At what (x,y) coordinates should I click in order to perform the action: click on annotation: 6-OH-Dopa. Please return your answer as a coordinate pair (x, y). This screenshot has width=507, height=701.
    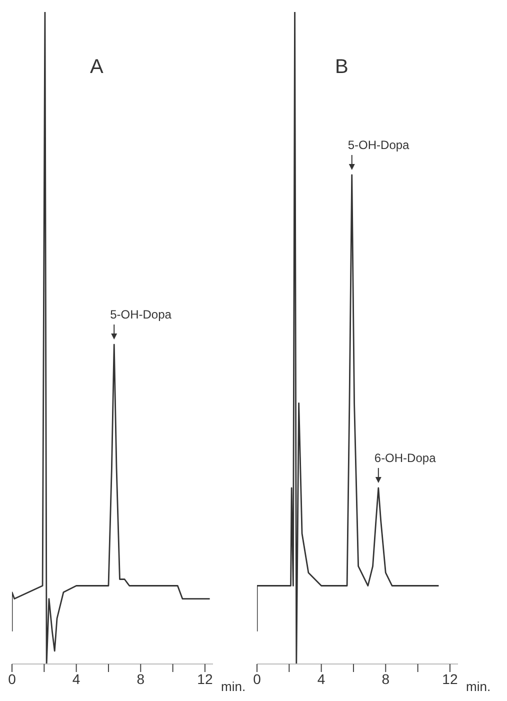
    Looking at the image, I should click on (405, 457).